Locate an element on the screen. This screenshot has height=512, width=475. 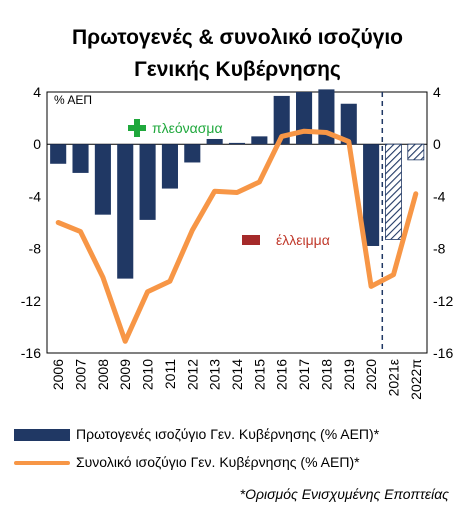
bar-2012 is located at coordinates (192, 153).